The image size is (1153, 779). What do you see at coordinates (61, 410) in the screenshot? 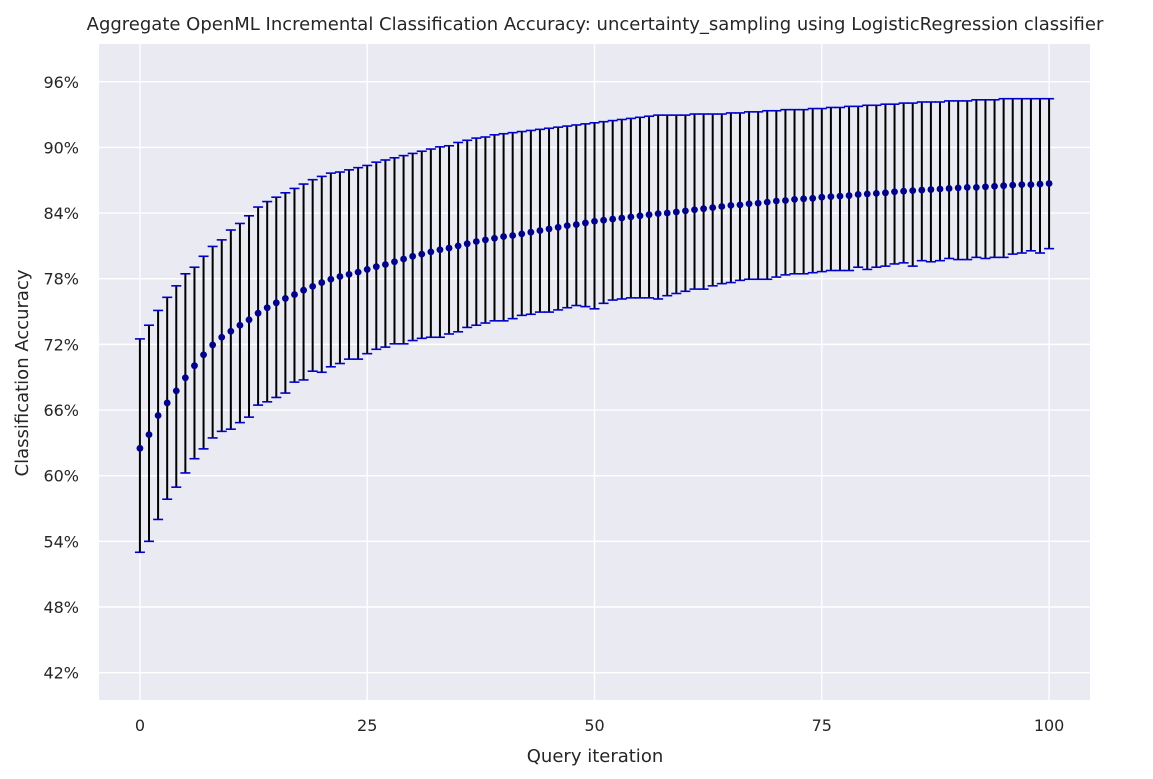
I see `y-tick-label: 66%` at bounding box center [61, 410].